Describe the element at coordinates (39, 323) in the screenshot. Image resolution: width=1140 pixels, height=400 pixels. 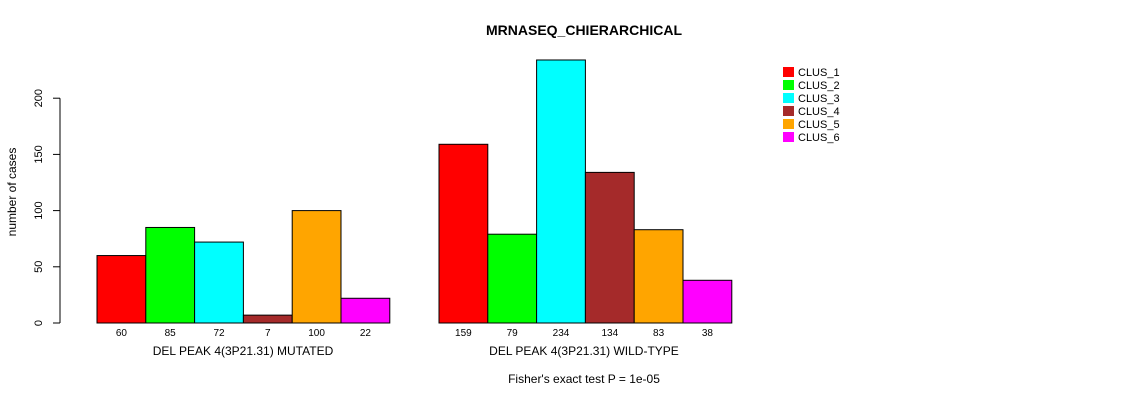
I see `y-tick-label: 0` at that location.